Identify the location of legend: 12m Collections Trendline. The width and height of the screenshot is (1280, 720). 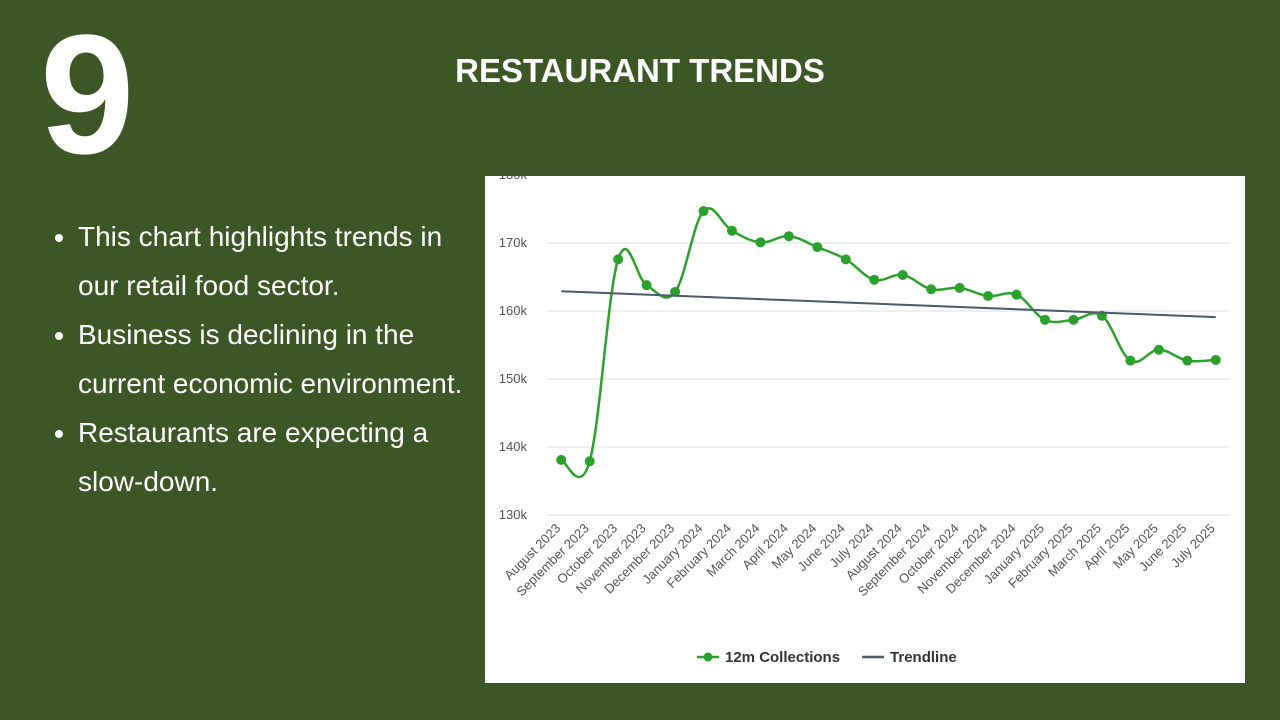
(827, 657).